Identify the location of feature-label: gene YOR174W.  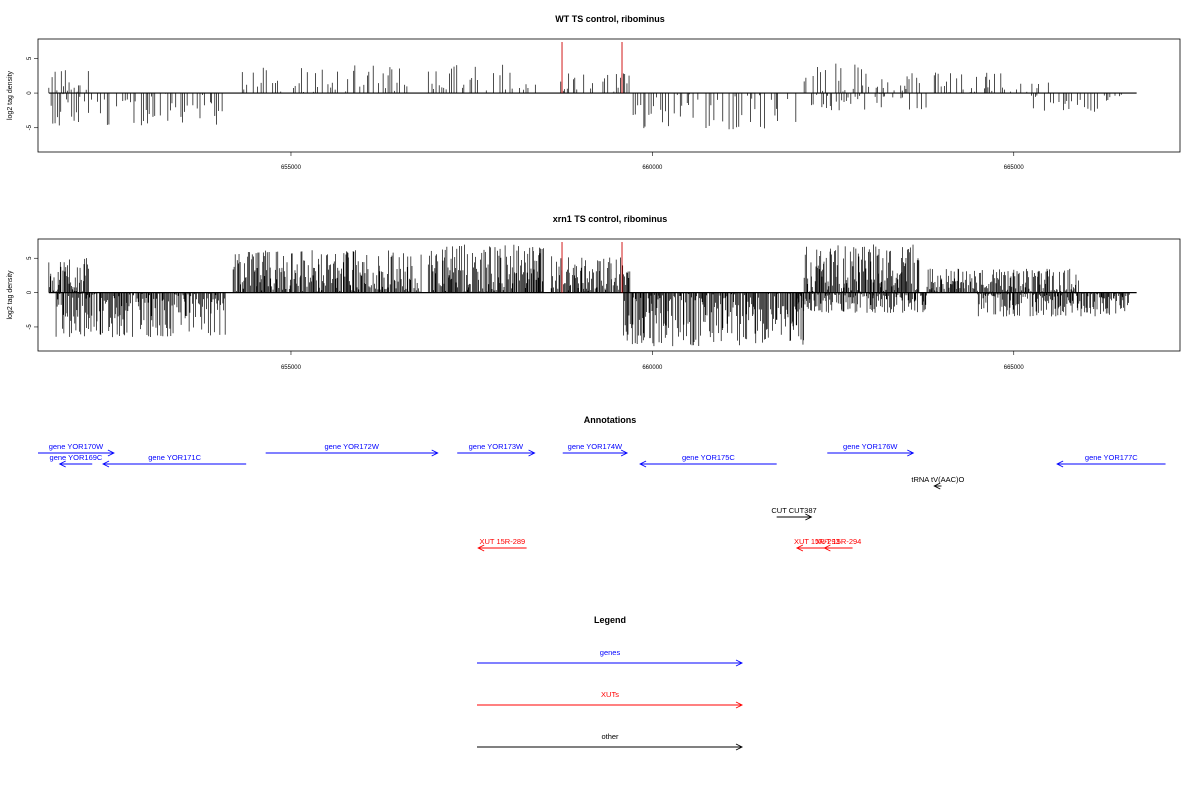
(595, 446).